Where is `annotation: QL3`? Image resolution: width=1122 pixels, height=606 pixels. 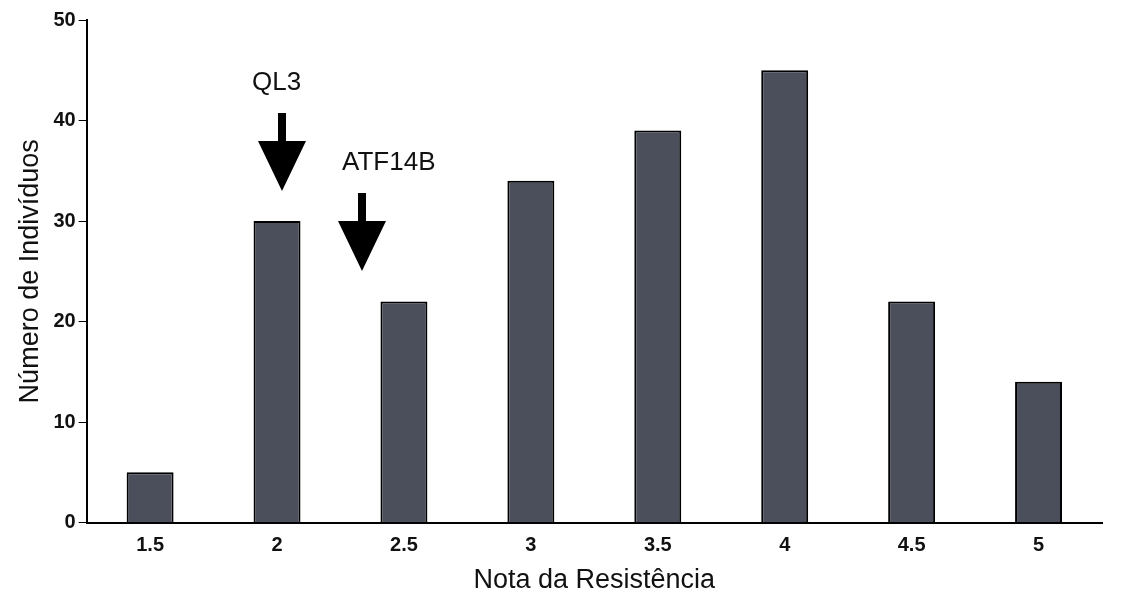 annotation: QL3 is located at coordinates (277, 81).